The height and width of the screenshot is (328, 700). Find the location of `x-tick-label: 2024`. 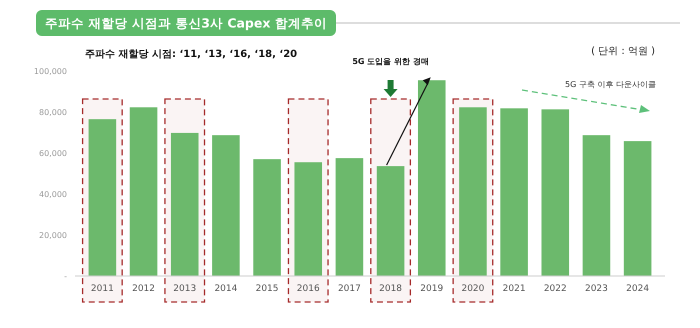

x-tick-label: 2024 is located at coordinates (638, 289).